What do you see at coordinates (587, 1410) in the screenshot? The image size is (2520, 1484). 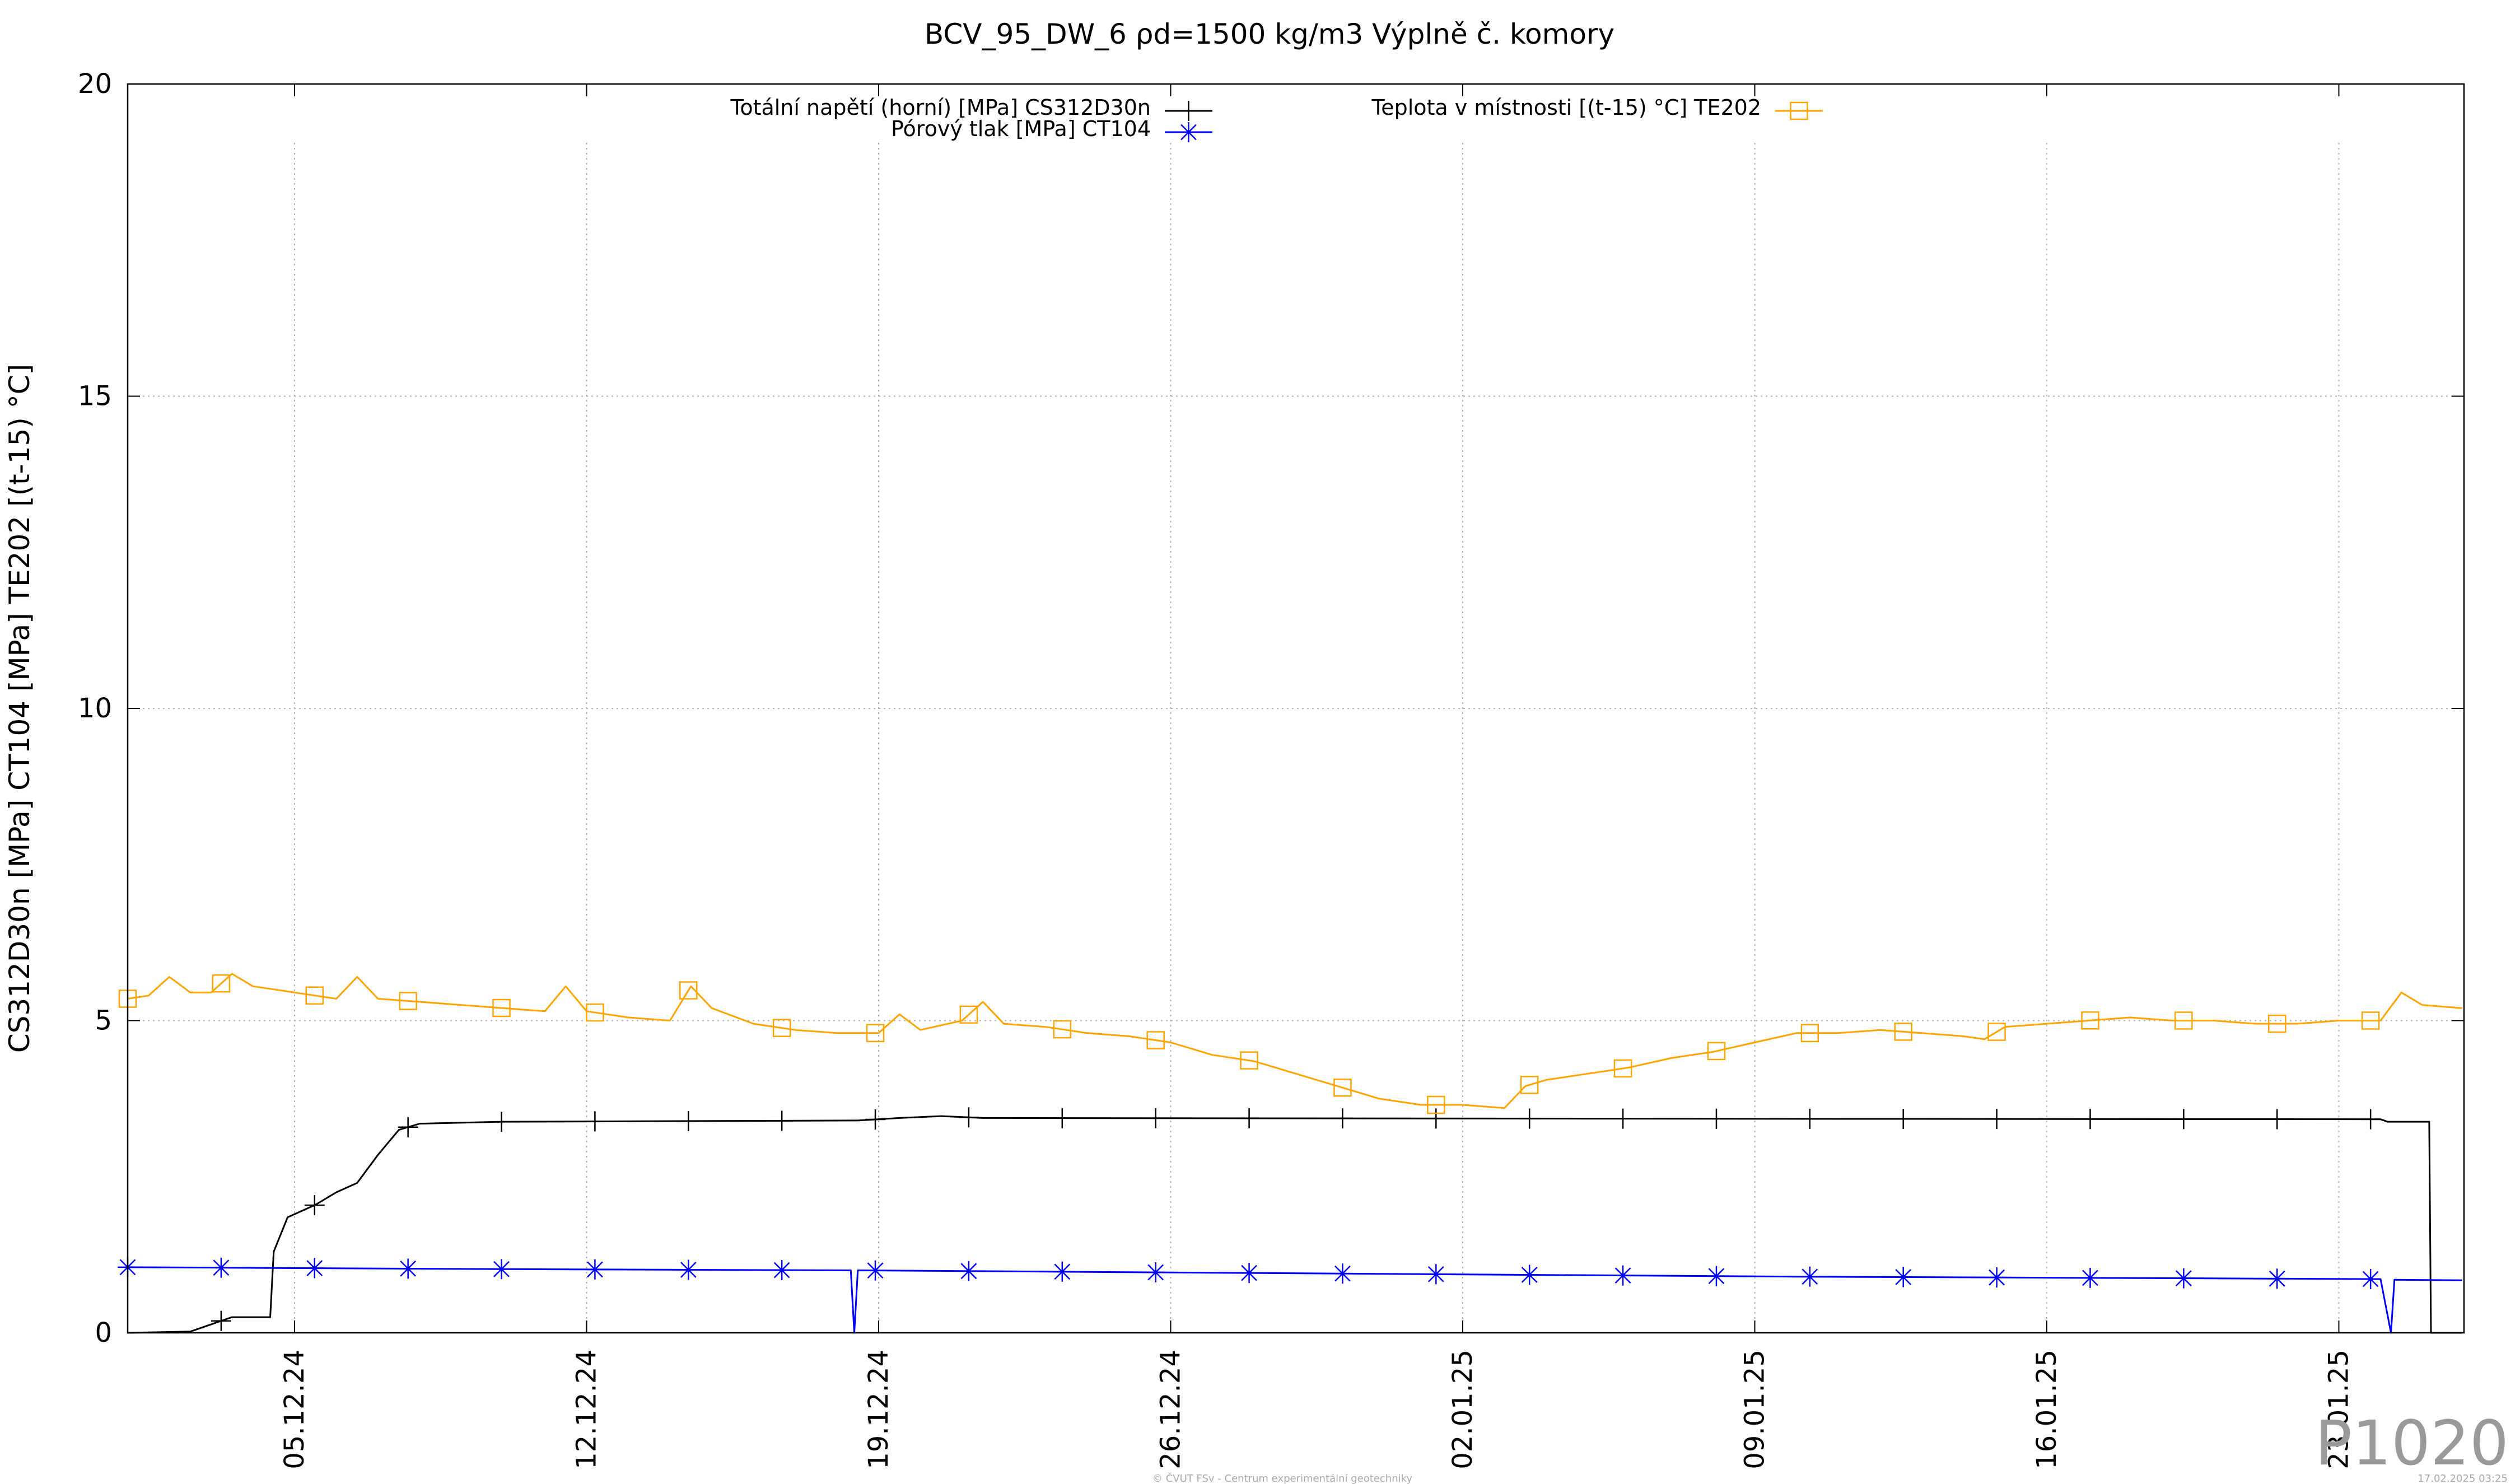 I see `x-tick-label: 12.12.24` at bounding box center [587, 1410].